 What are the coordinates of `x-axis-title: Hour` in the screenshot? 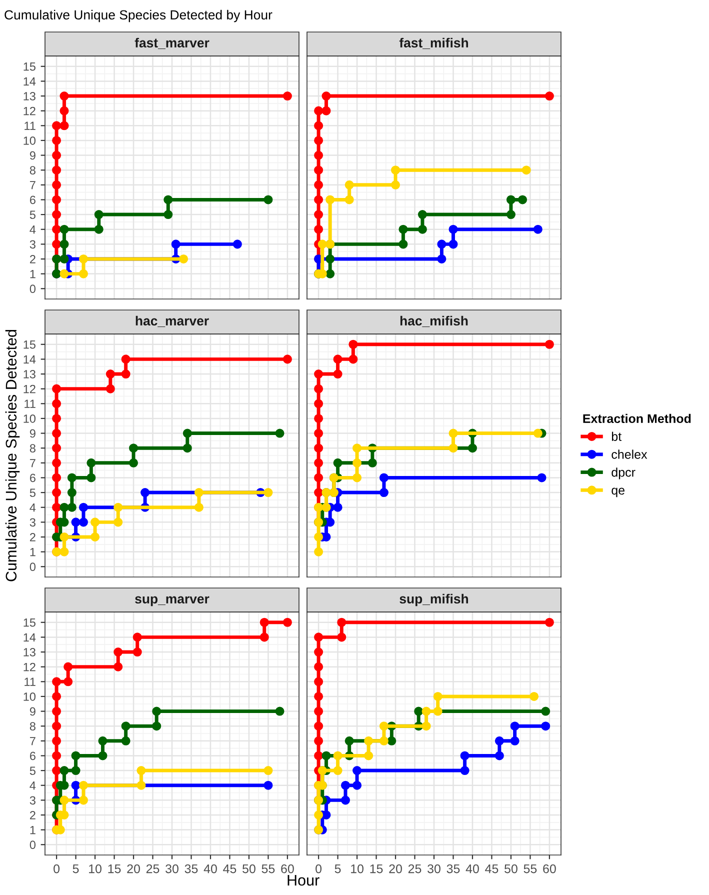 It's located at (304, 880).